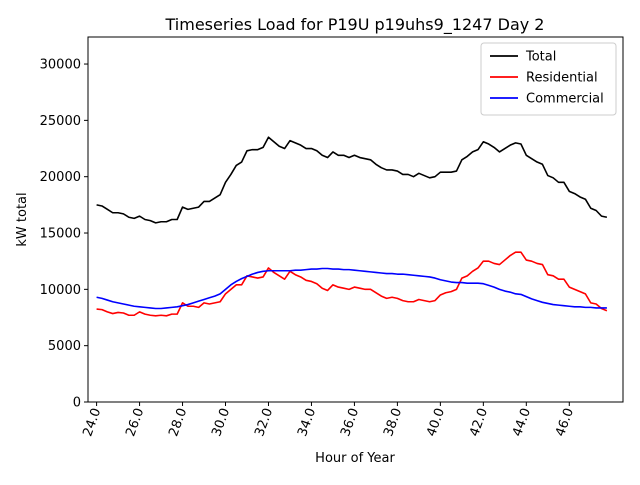  Describe the element at coordinates (60, 290) in the screenshot. I see `y-tick-label: 10000` at that location.